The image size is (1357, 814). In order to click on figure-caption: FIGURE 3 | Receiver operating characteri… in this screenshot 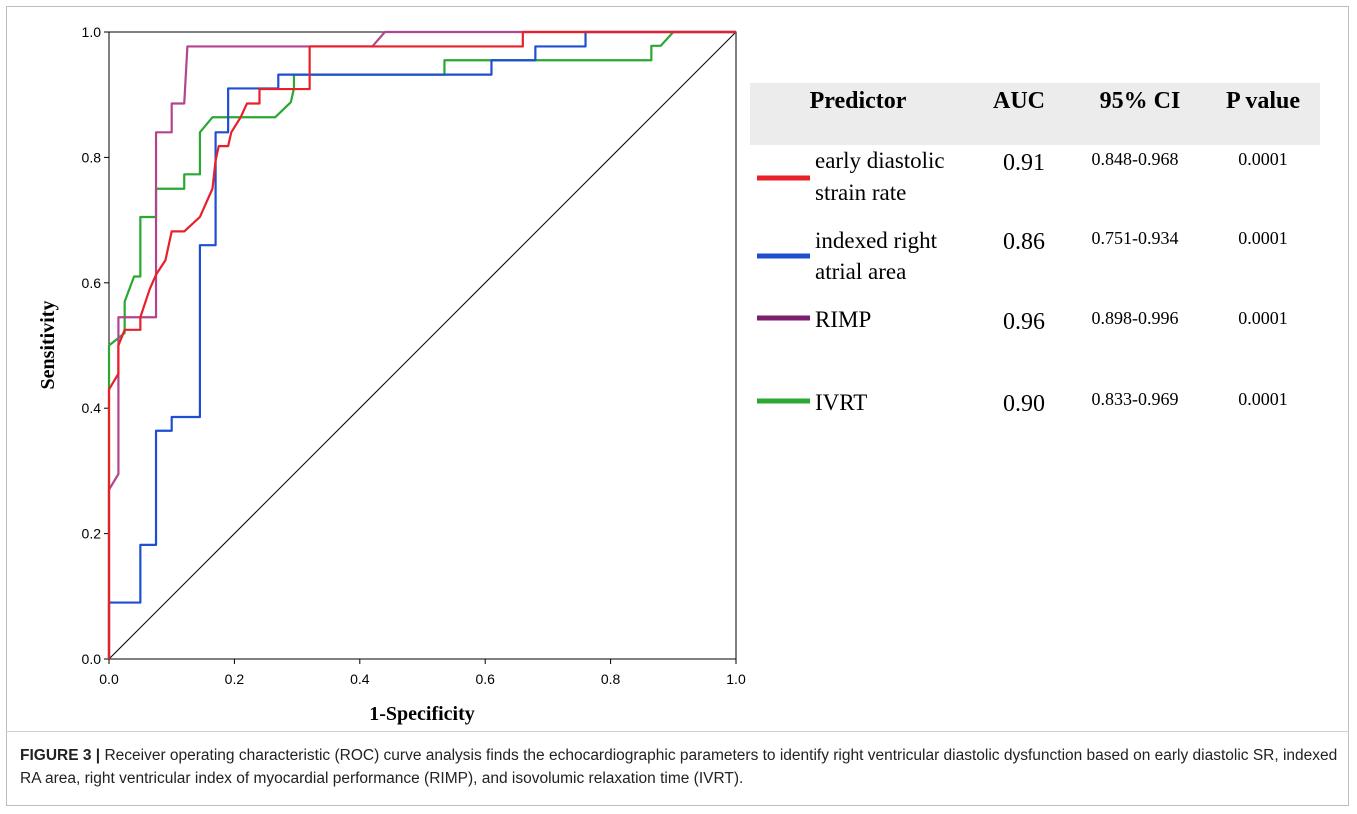, I will do `click(680, 767)`.